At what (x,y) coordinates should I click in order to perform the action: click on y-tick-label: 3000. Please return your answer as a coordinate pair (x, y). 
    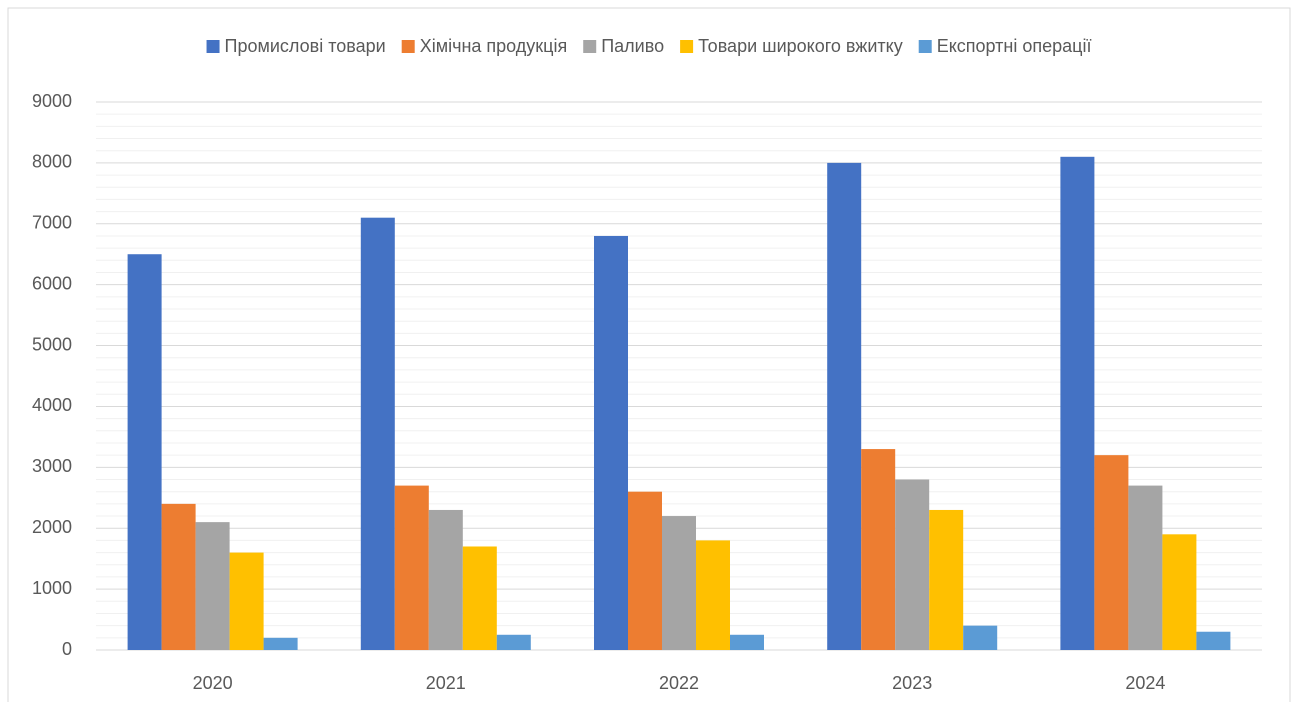
    Looking at the image, I should click on (52, 466).